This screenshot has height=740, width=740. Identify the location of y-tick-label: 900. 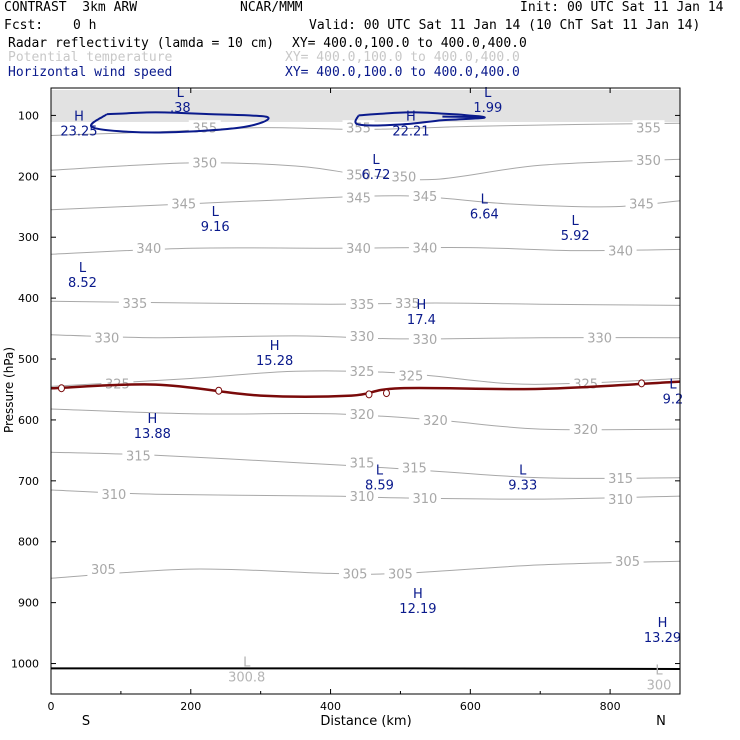
(28, 603).